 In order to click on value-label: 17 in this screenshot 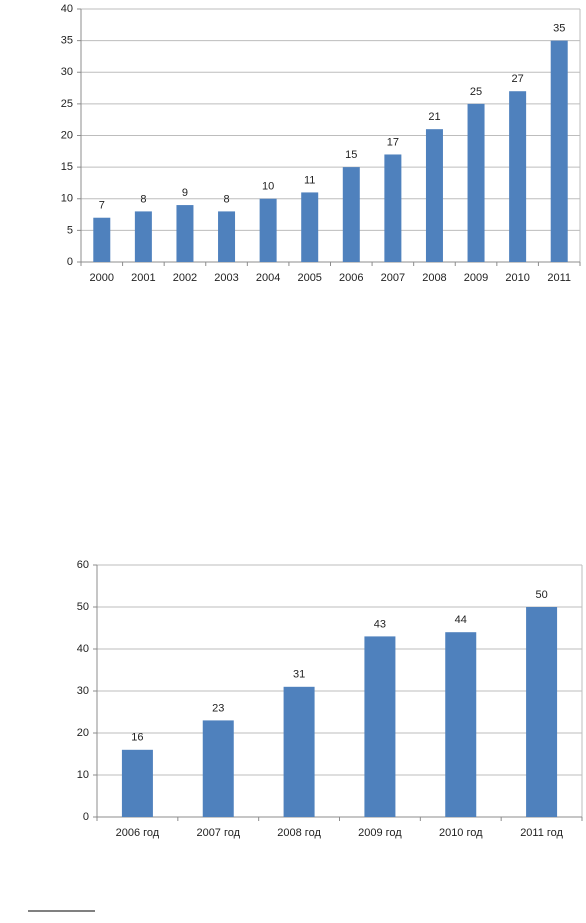, I will do `click(393, 142)`.